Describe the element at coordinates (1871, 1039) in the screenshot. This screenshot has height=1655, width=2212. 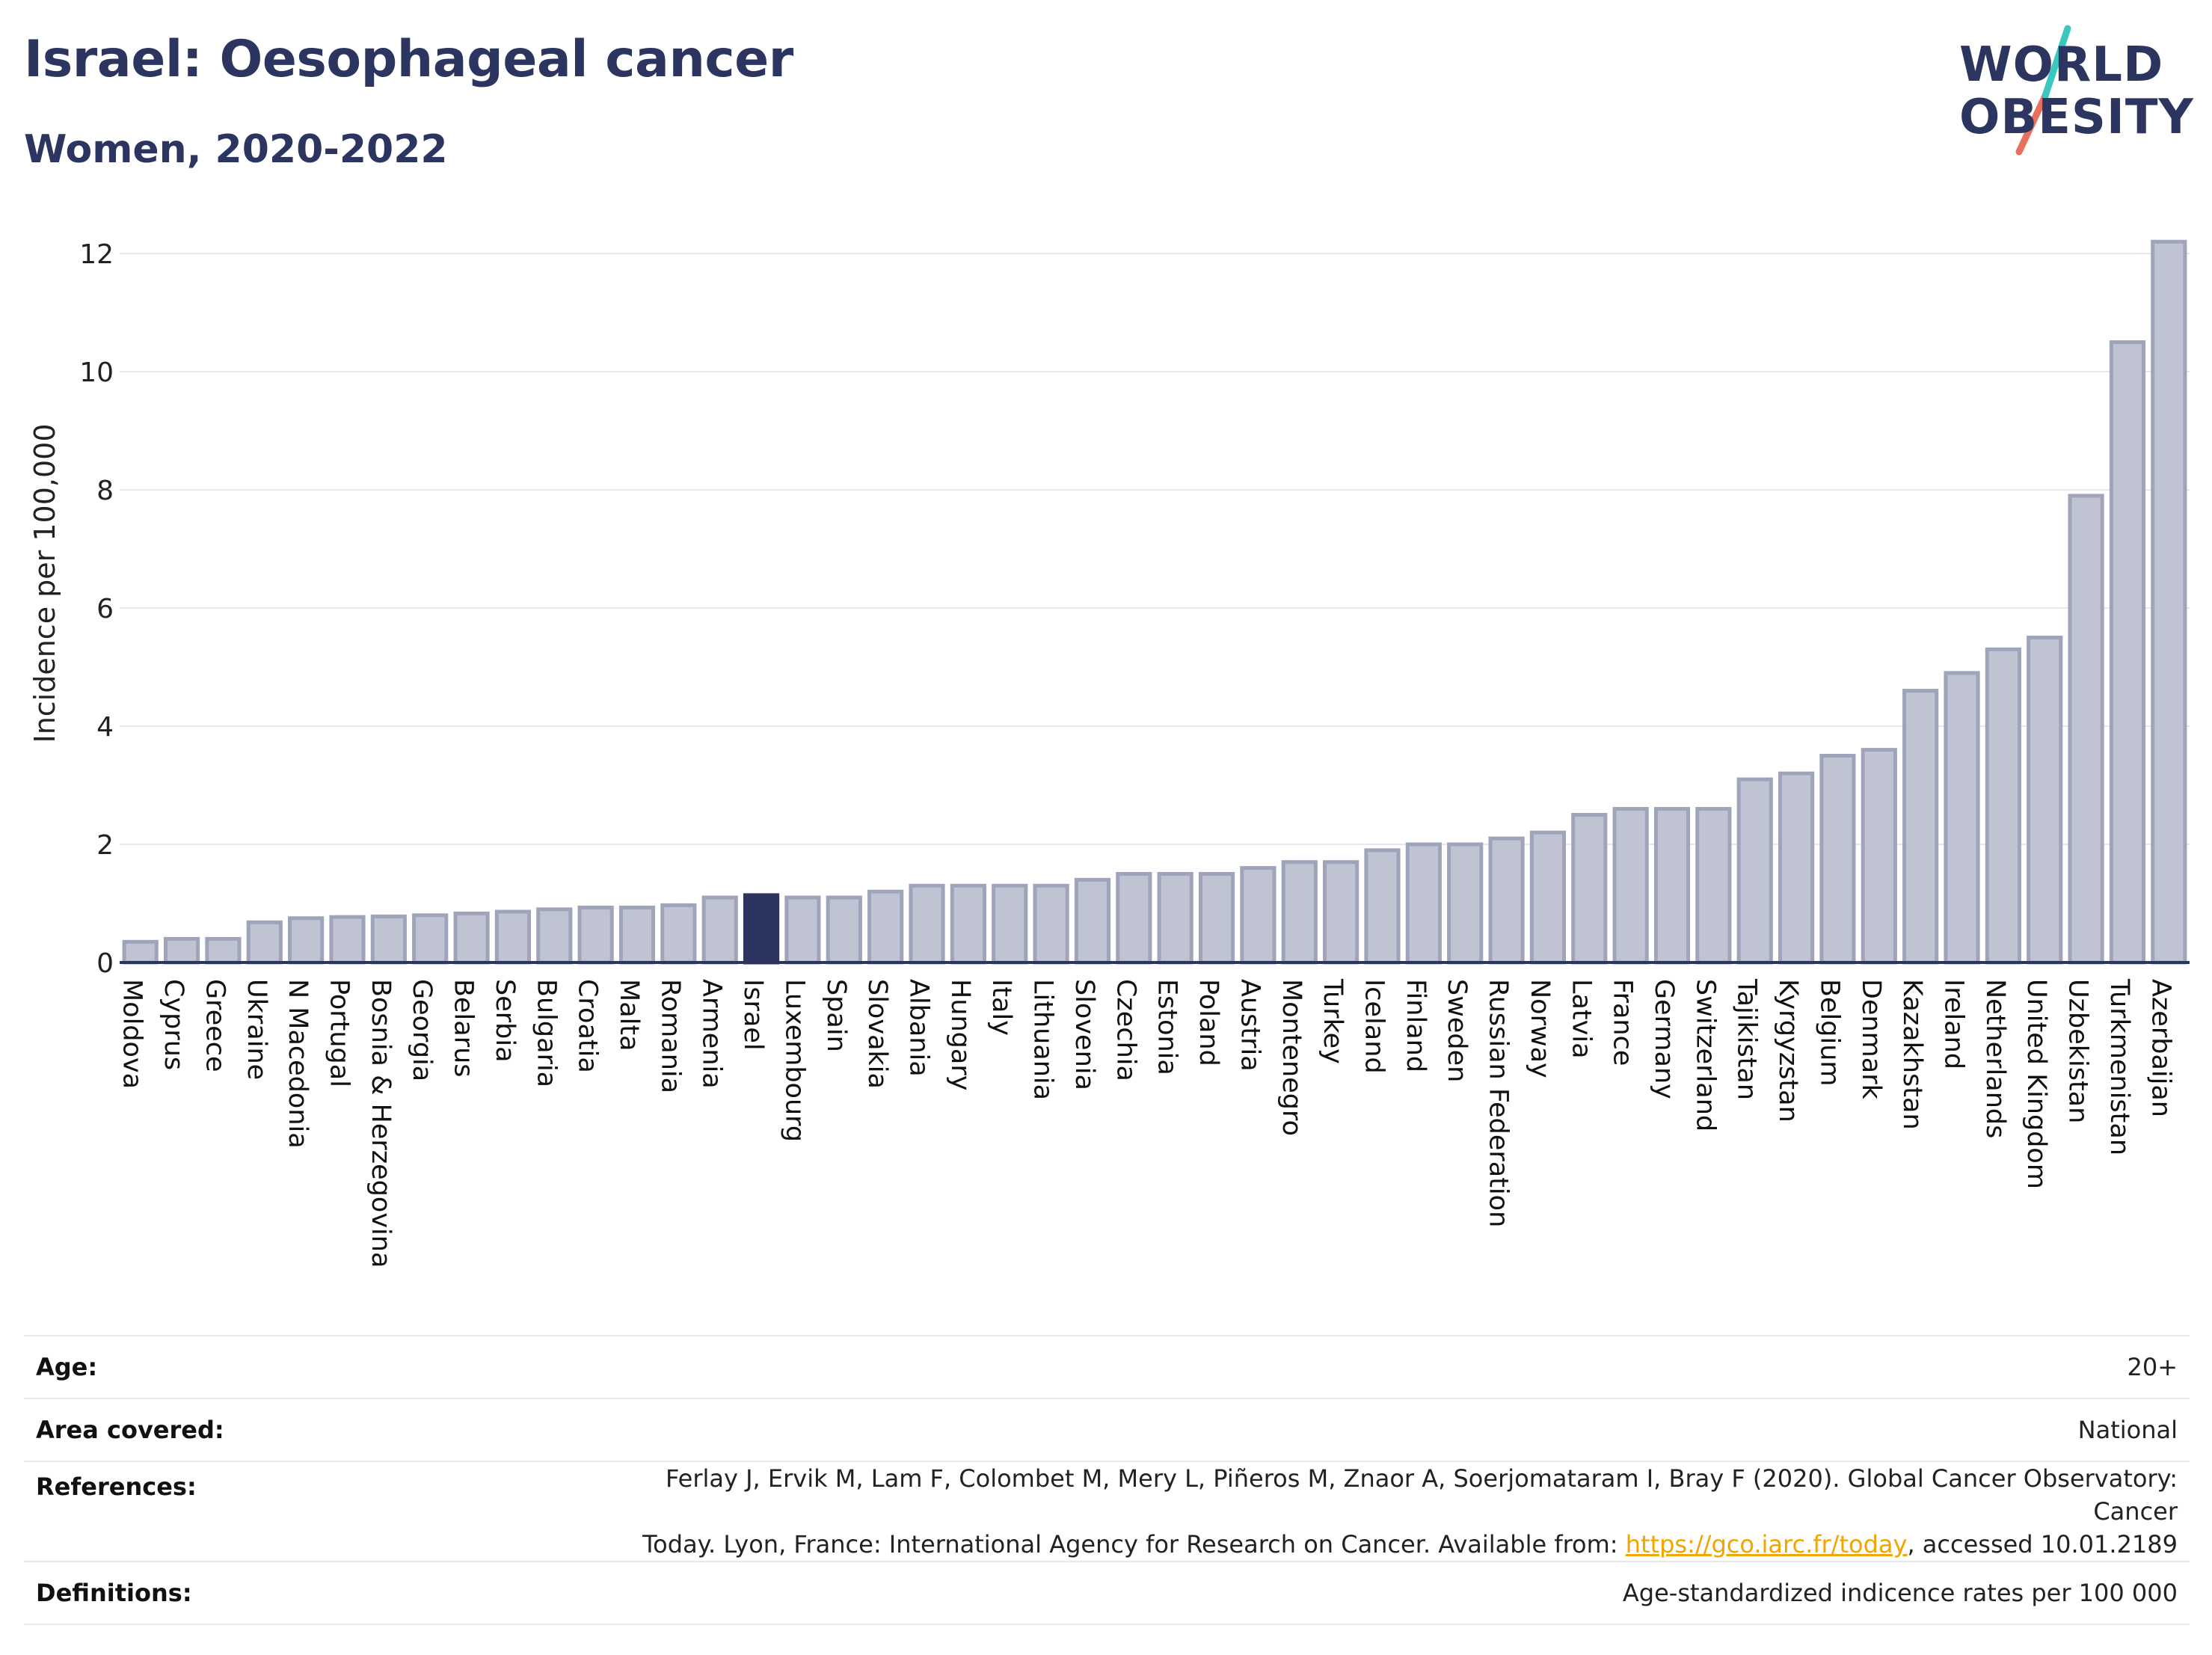
I see `x-tick-label: Denmark` at that location.